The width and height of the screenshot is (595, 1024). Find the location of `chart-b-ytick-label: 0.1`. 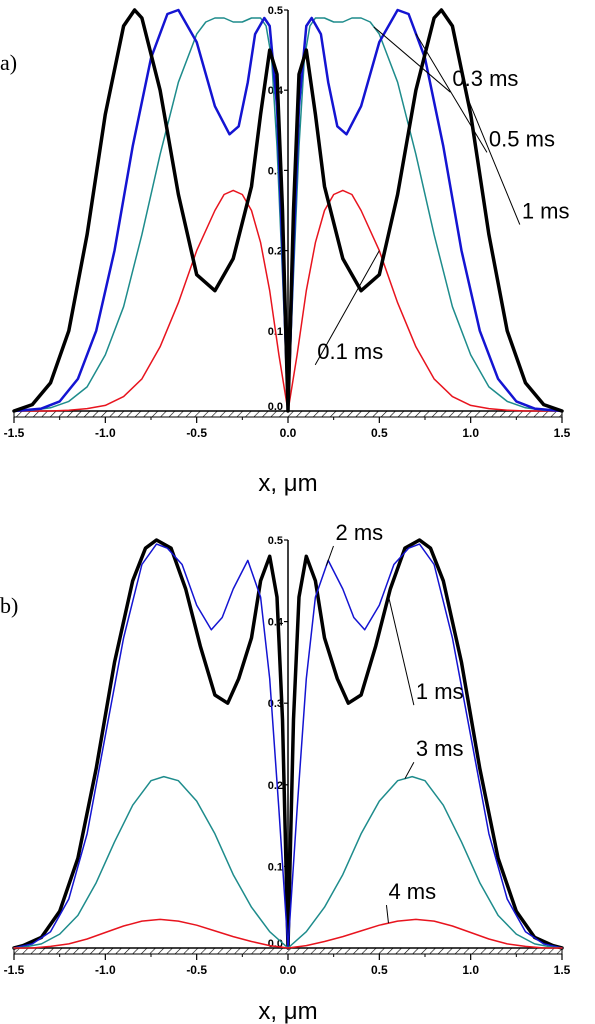

chart-b-ytick-label: 0.1 is located at coordinates (275, 867).